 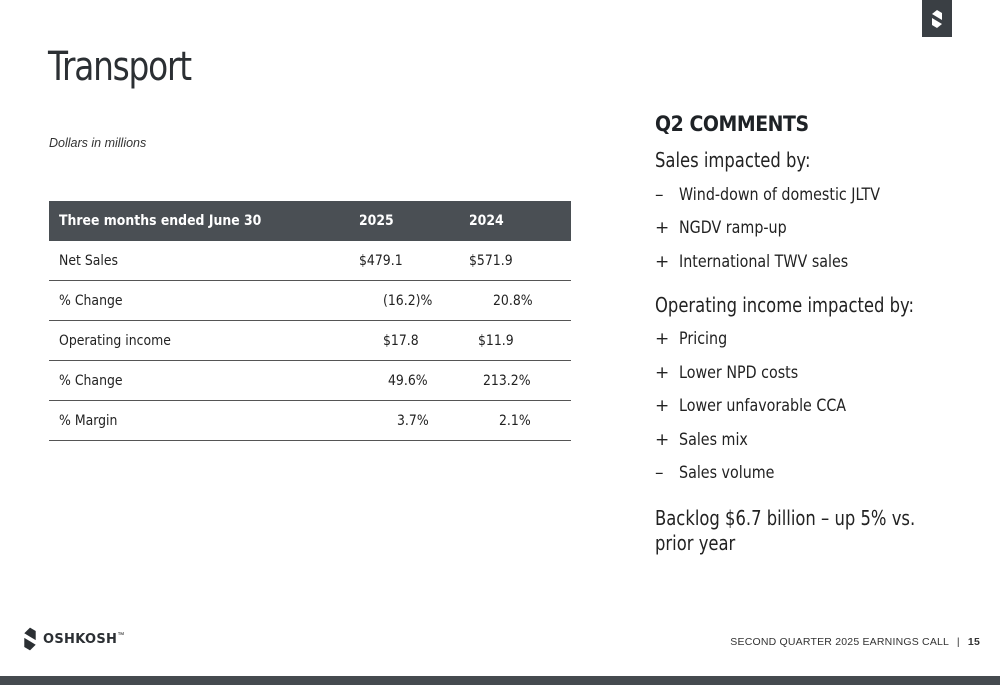 I want to click on list-item: – Sales volume, so click(x=715, y=473).